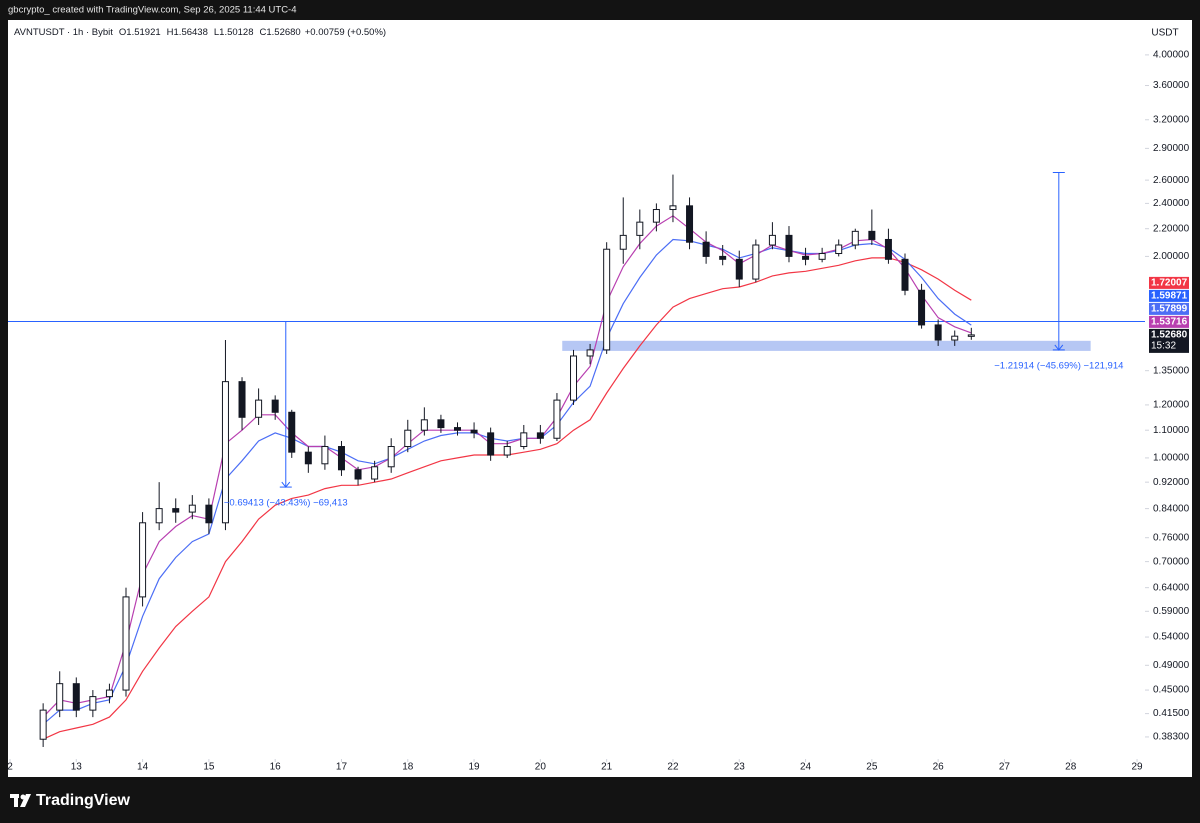 The height and width of the screenshot is (823, 1200). I want to click on change: +0.00759 (+0.50%), so click(345, 32).